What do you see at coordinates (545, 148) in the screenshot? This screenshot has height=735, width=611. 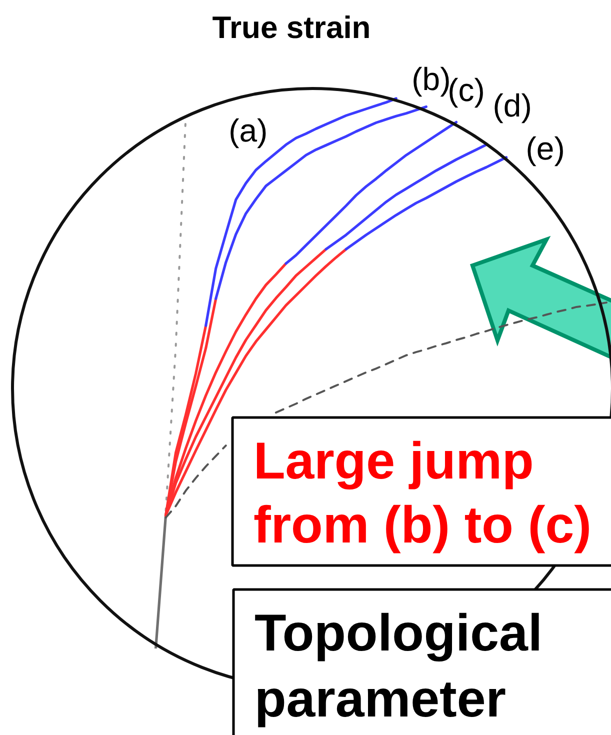 I see `series-label: (e)` at bounding box center [545, 148].